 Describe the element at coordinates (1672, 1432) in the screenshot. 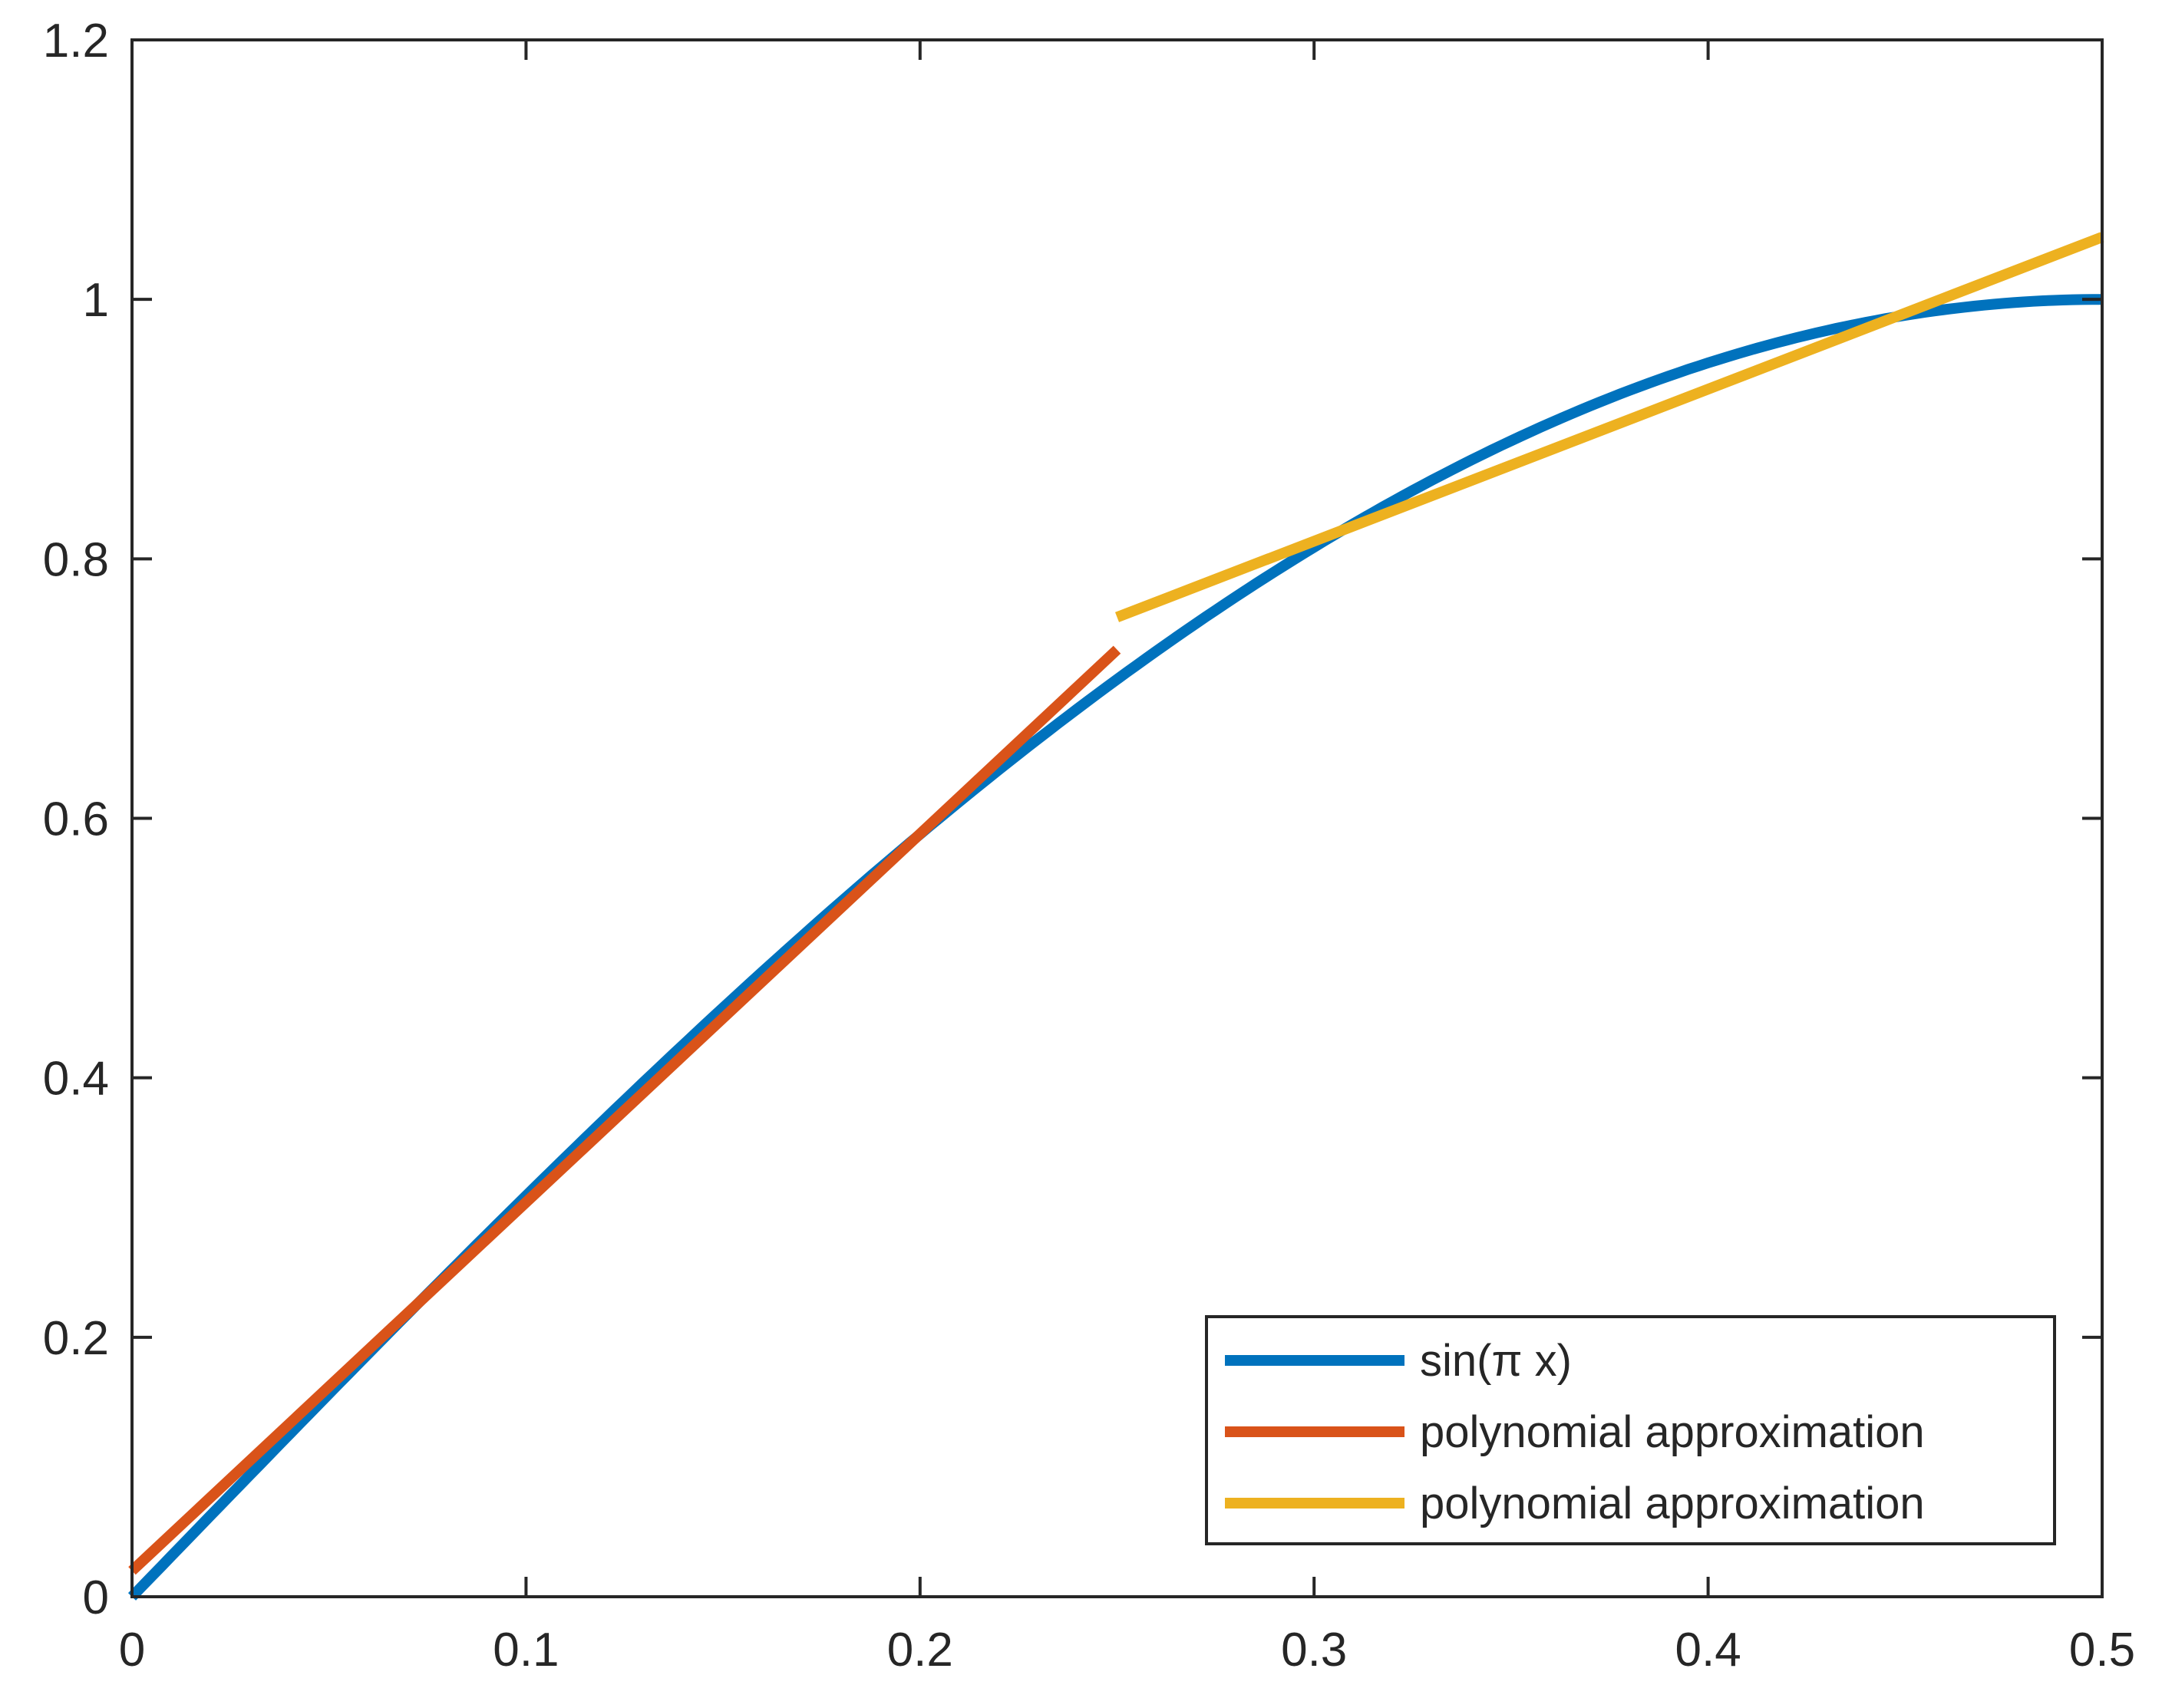

I see `legend-label-poly1: polynomial approximation` at that location.